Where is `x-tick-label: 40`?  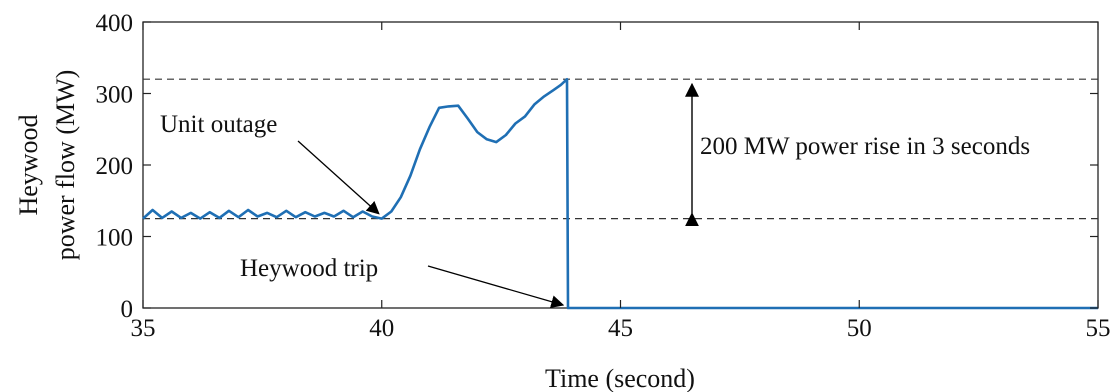 x-tick-label: 40 is located at coordinates (381, 328).